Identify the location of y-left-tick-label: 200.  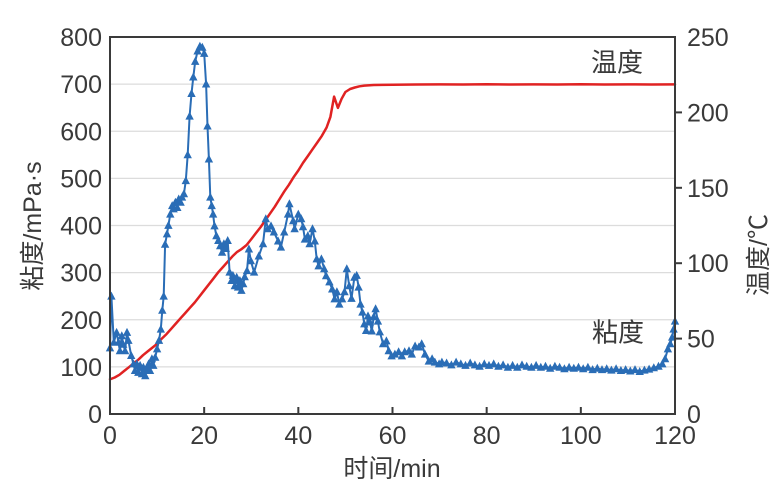
(81, 321).